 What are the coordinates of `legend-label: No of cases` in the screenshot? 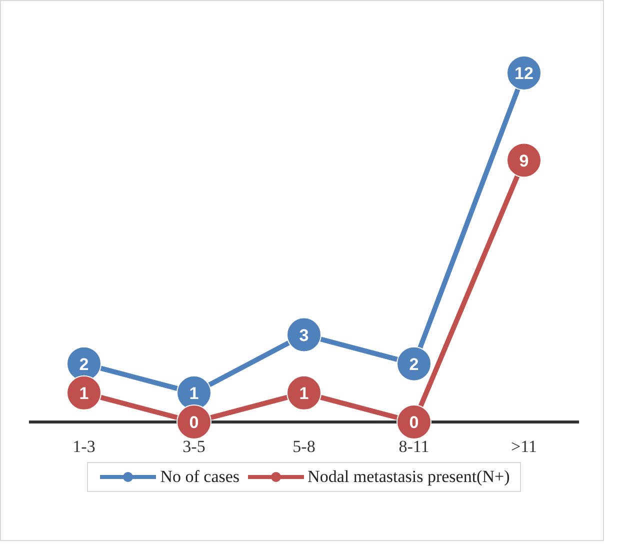 It's located at (200, 477).